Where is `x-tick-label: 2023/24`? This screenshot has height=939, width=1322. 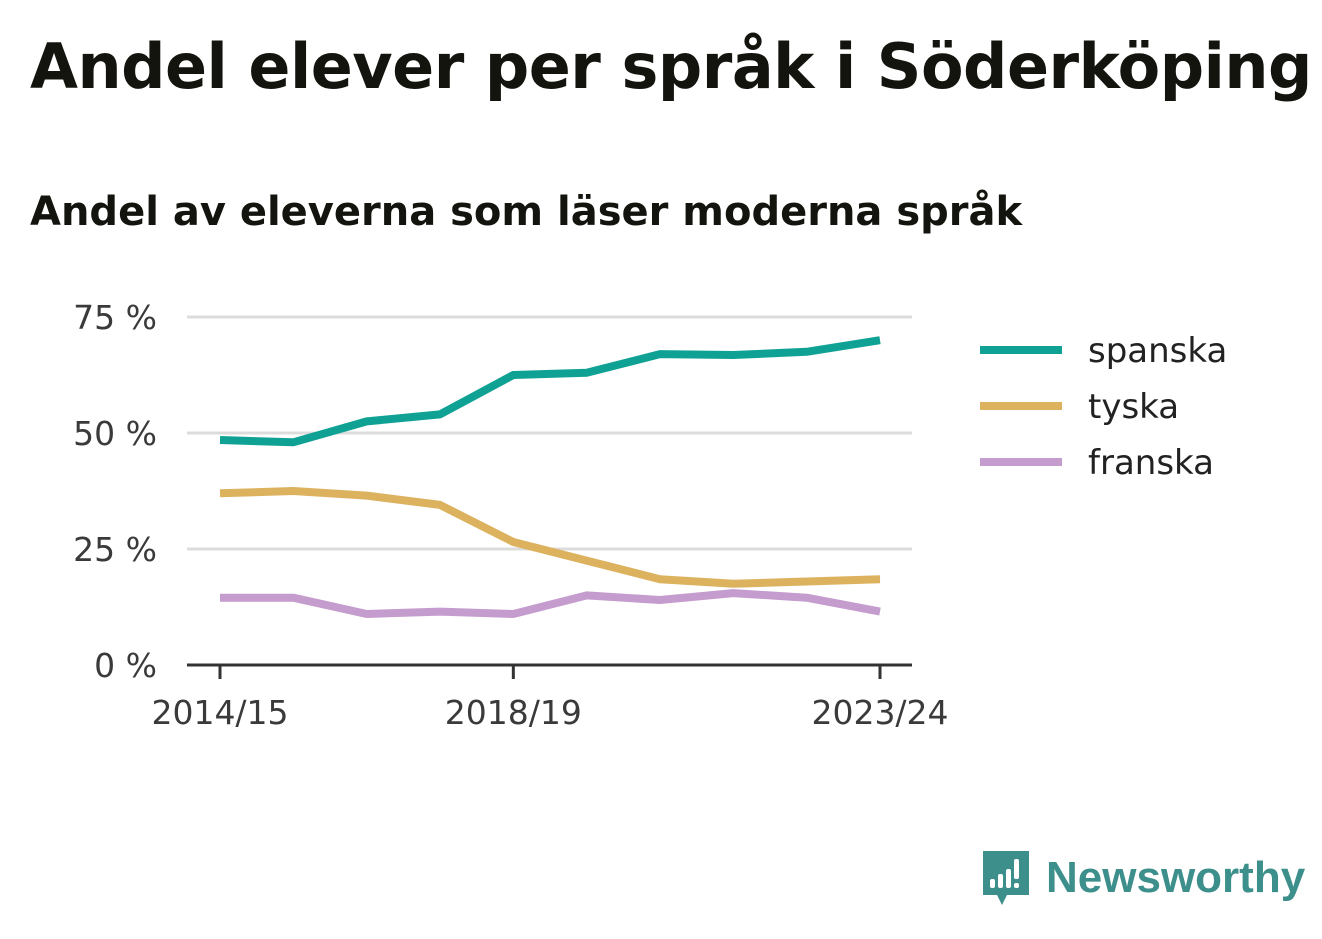 x-tick-label: 2023/24 is located at coordinates (879, 712).